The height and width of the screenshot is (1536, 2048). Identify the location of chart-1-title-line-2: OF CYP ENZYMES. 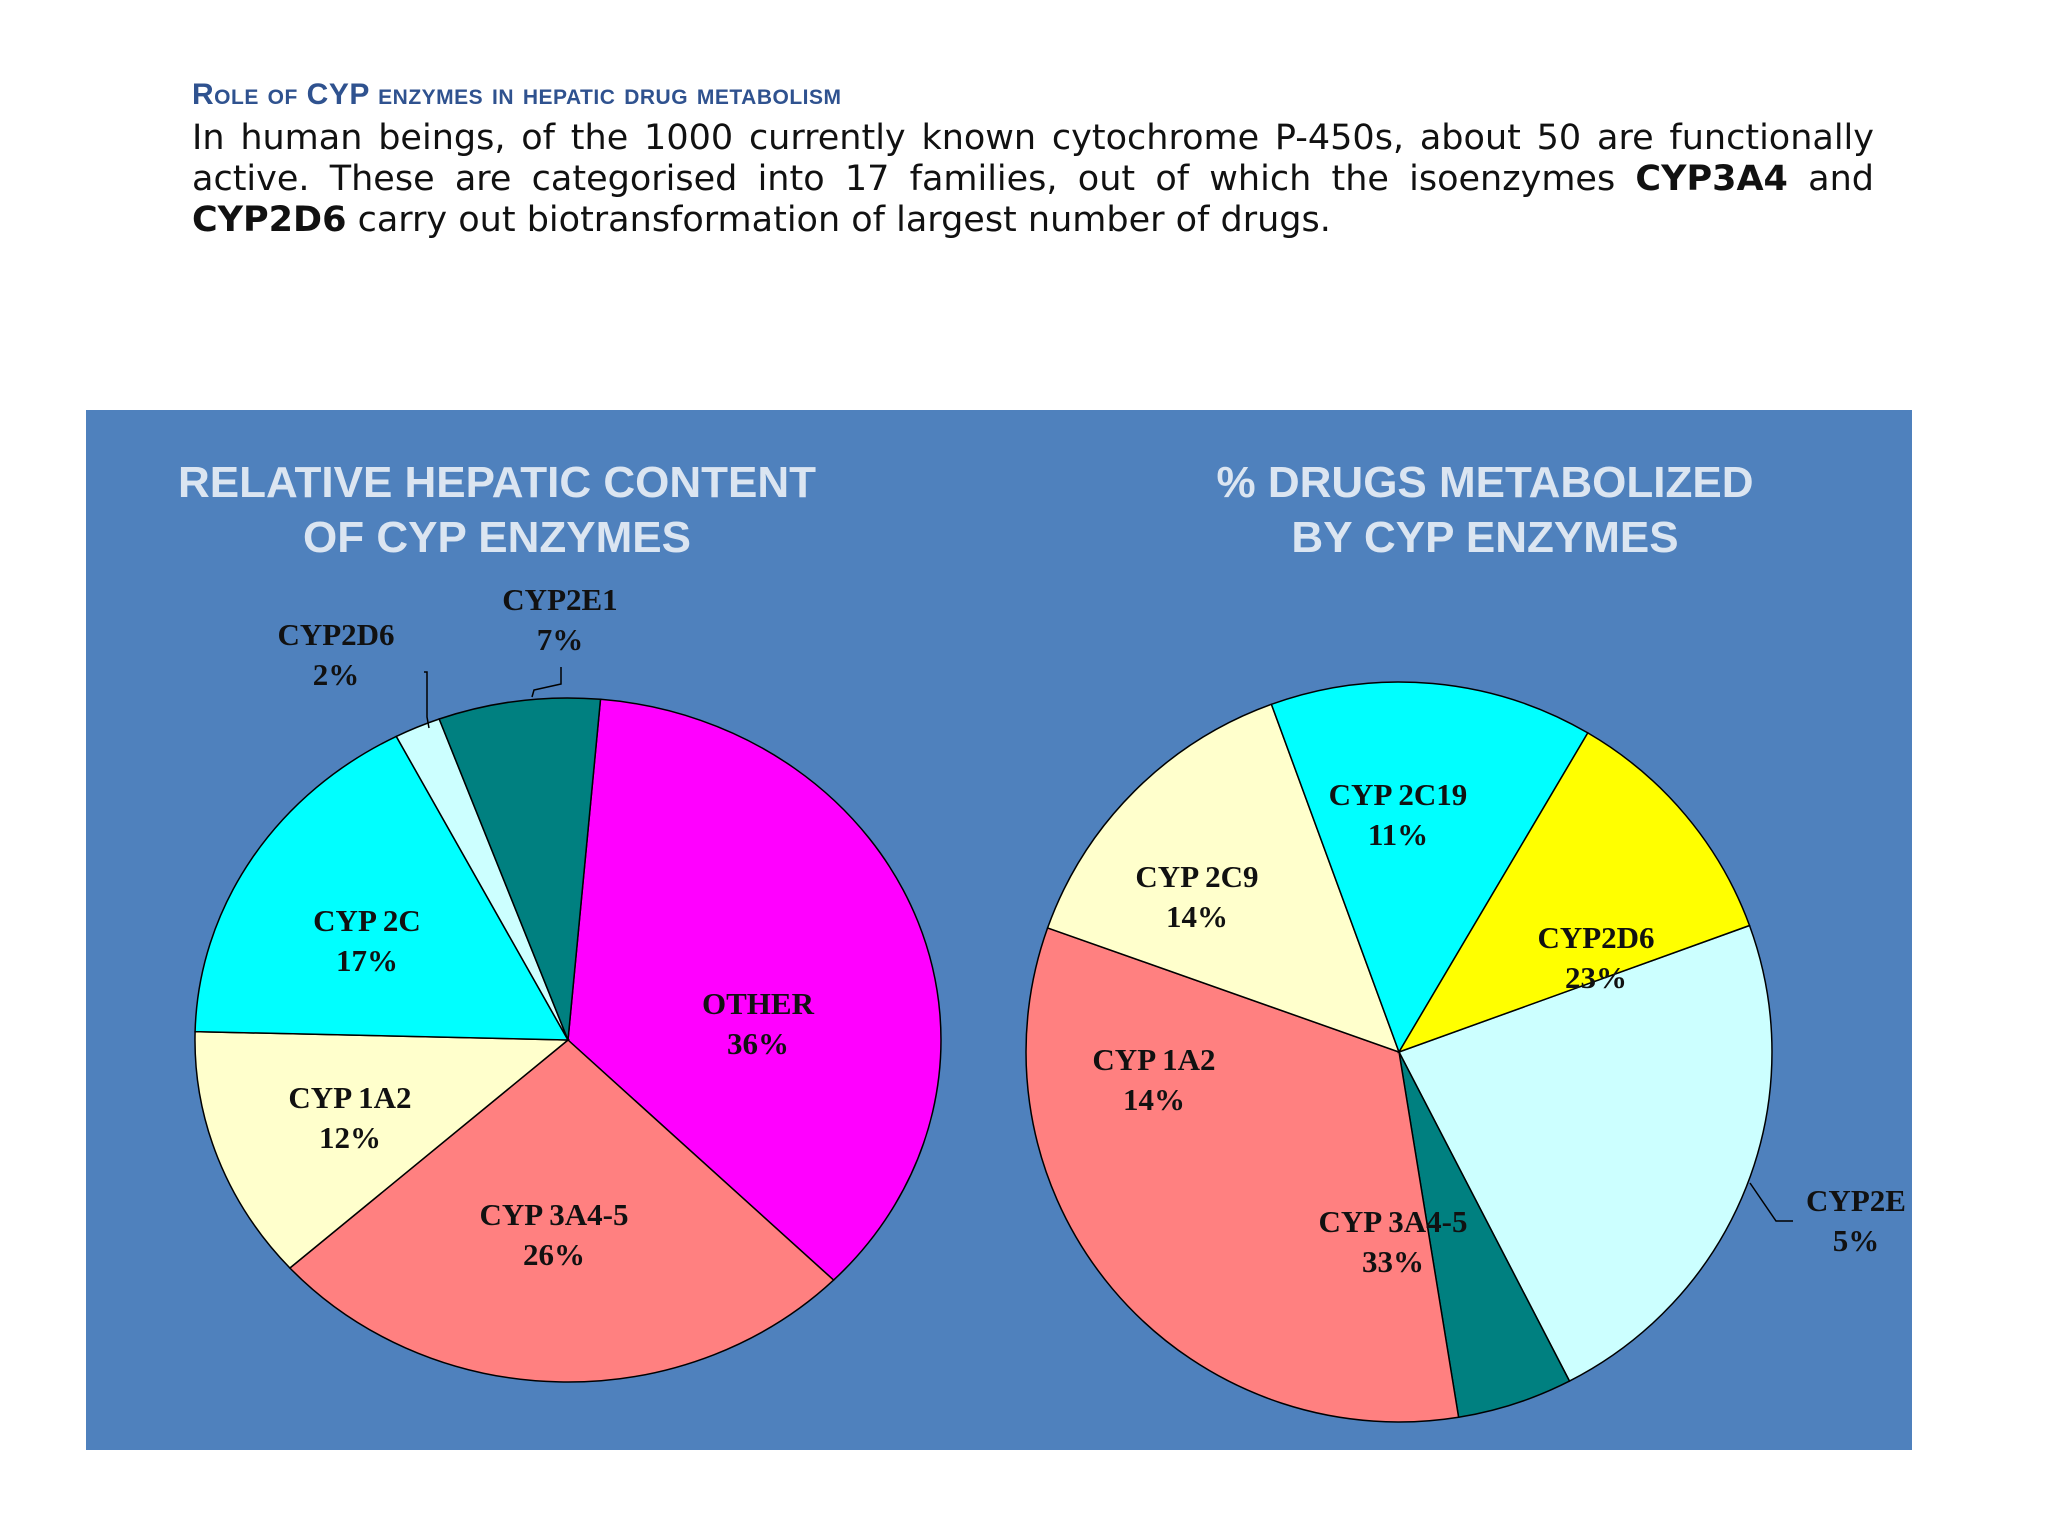
(497, 537).